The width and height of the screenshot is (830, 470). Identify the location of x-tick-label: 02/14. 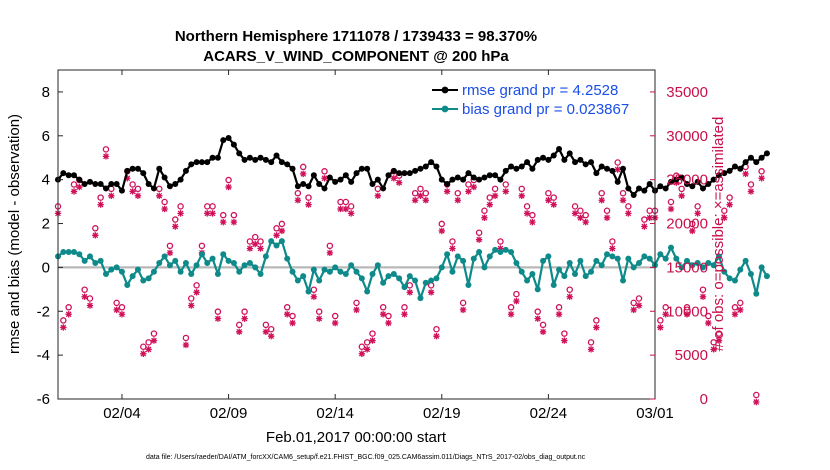
(335, 413).